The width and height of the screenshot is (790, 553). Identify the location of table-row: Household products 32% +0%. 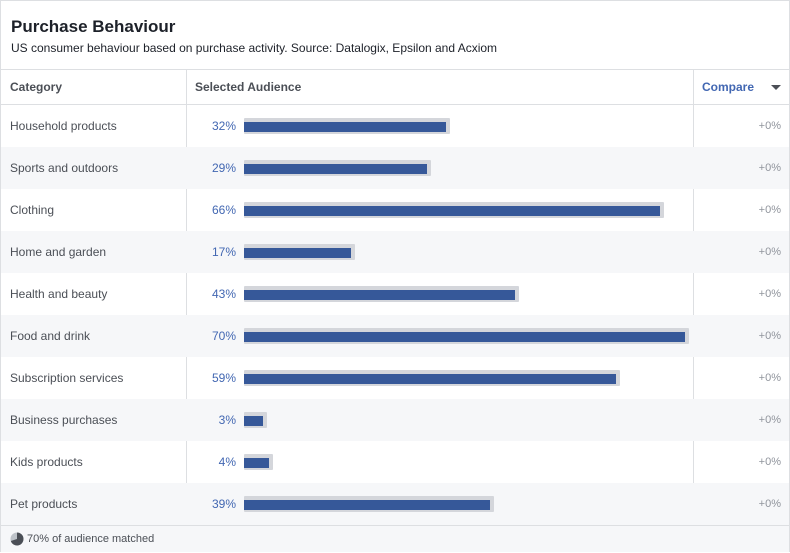
(395, 126).